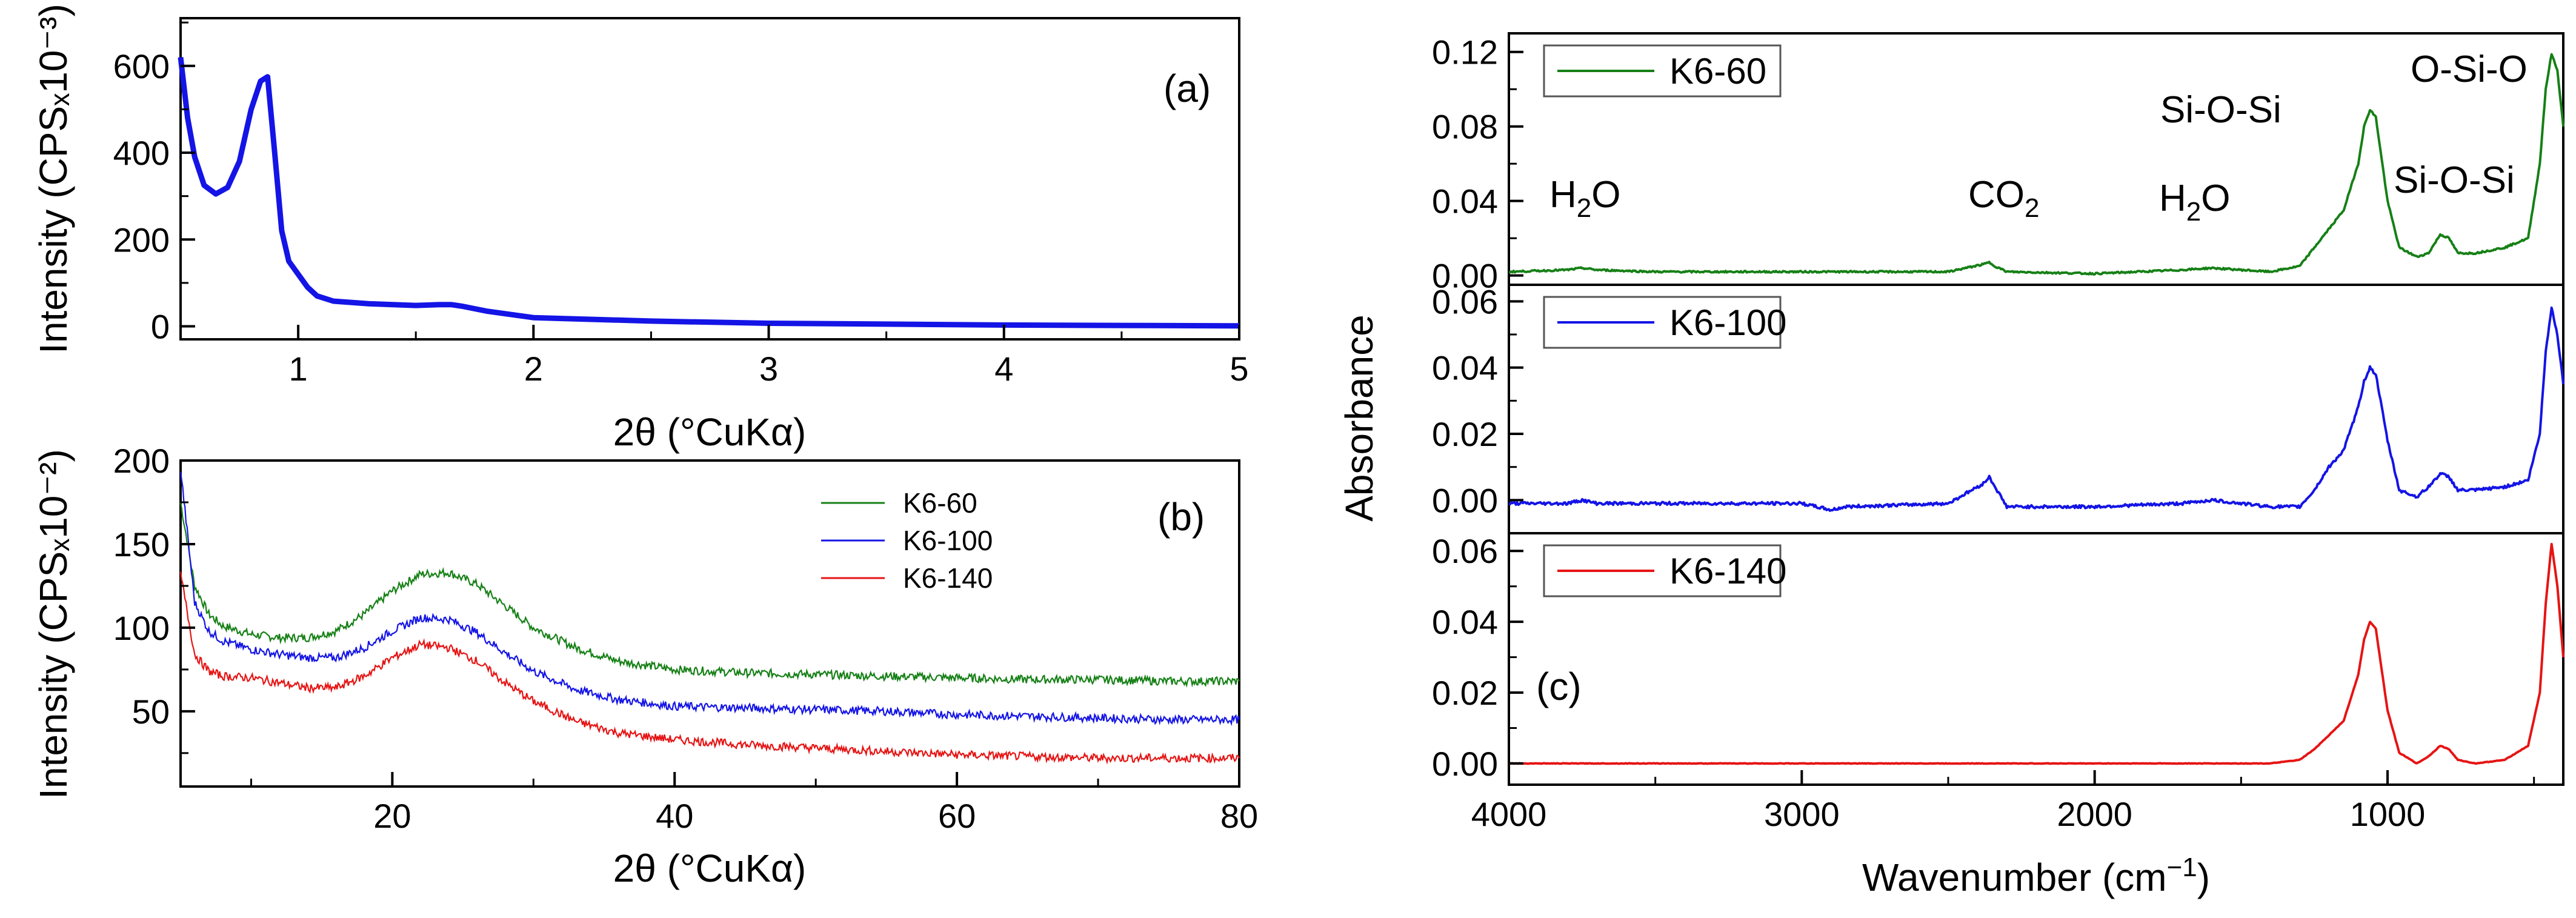 This screenshot has width=2576, height=918. What do you see at coordinates (141, 461) in the screenshot?
I see `panel-b-y-tick-label: 200` at bounding box center [141, 461].